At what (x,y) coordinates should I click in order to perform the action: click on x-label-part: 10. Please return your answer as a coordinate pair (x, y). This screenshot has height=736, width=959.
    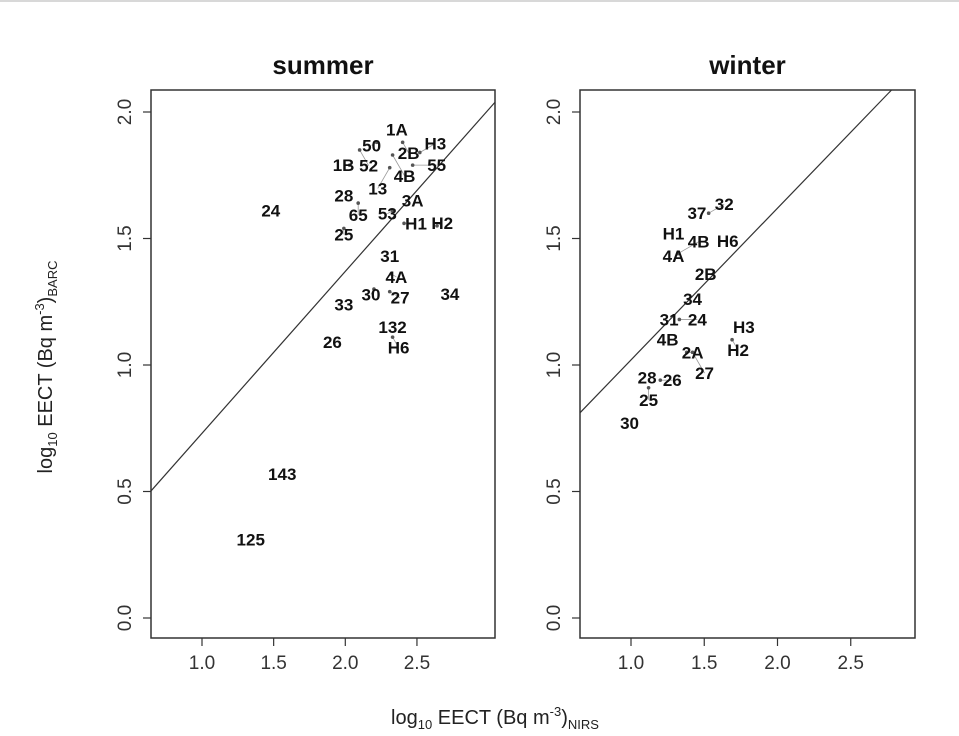
    Looking at the image, I should click on (425, 724).